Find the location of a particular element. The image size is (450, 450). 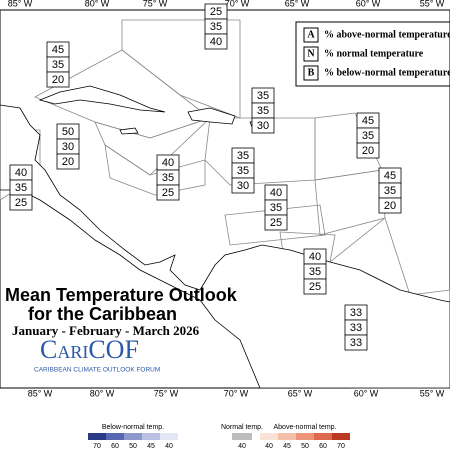

colorbar-label: Below-normal temp. is located at coordinates (133, 427).